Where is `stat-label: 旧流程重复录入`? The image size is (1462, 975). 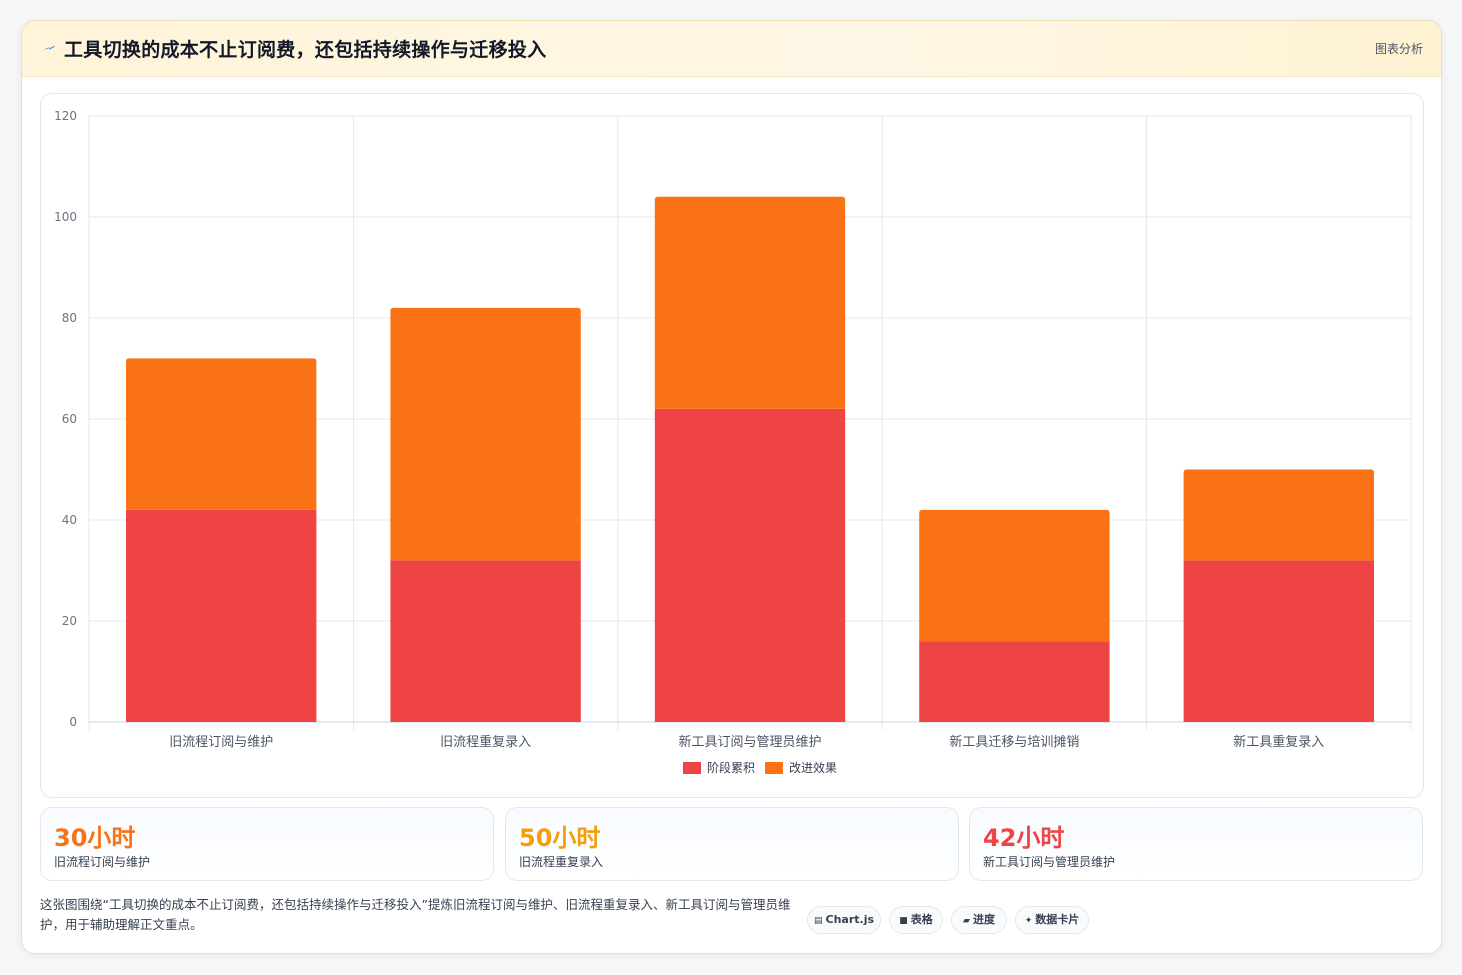
stat-label: 旧流程重复录入 is located at coordinates (561, 862).